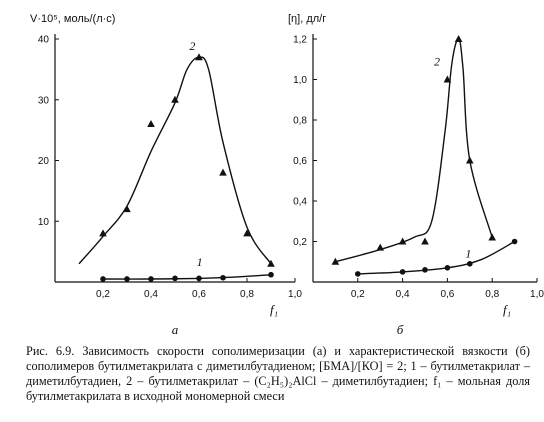  I want to click on y-tick-label: 0,8, so click(300, 121).